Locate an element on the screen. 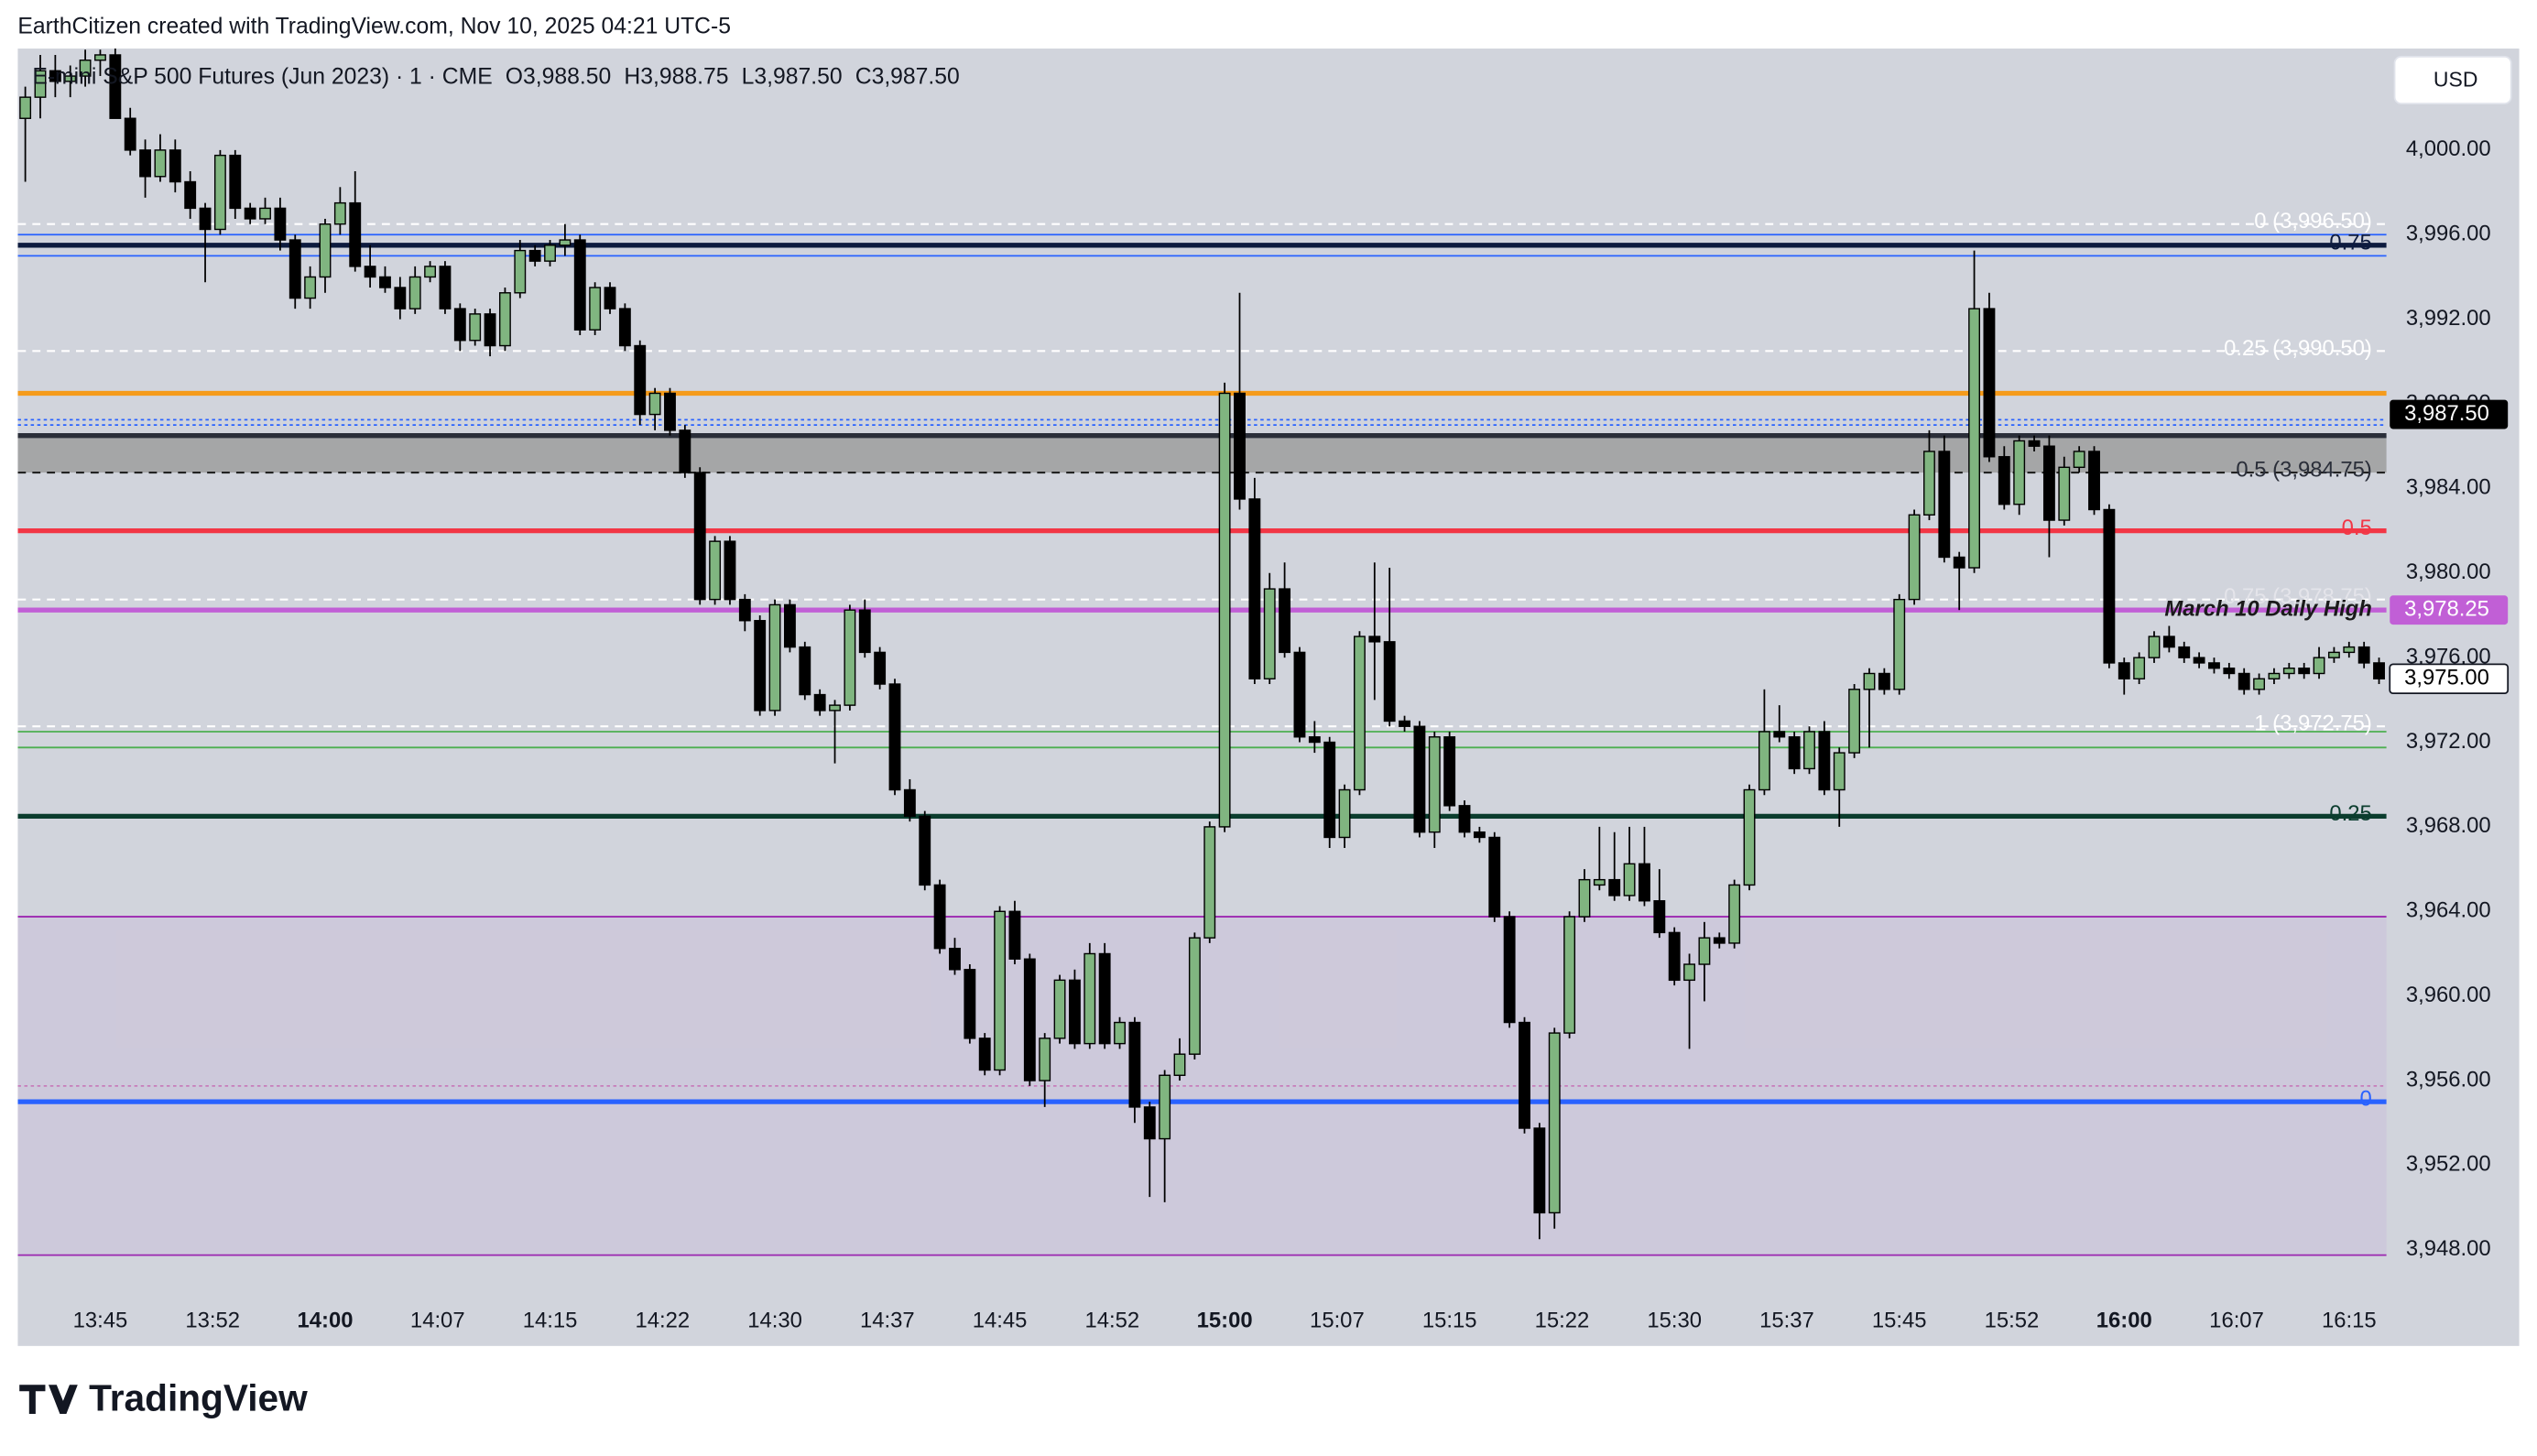 Image resolution: width=2537 pixels, height=1456 pixels. x-tick-label: 16:15 is located at coordinates (2349, 1321).